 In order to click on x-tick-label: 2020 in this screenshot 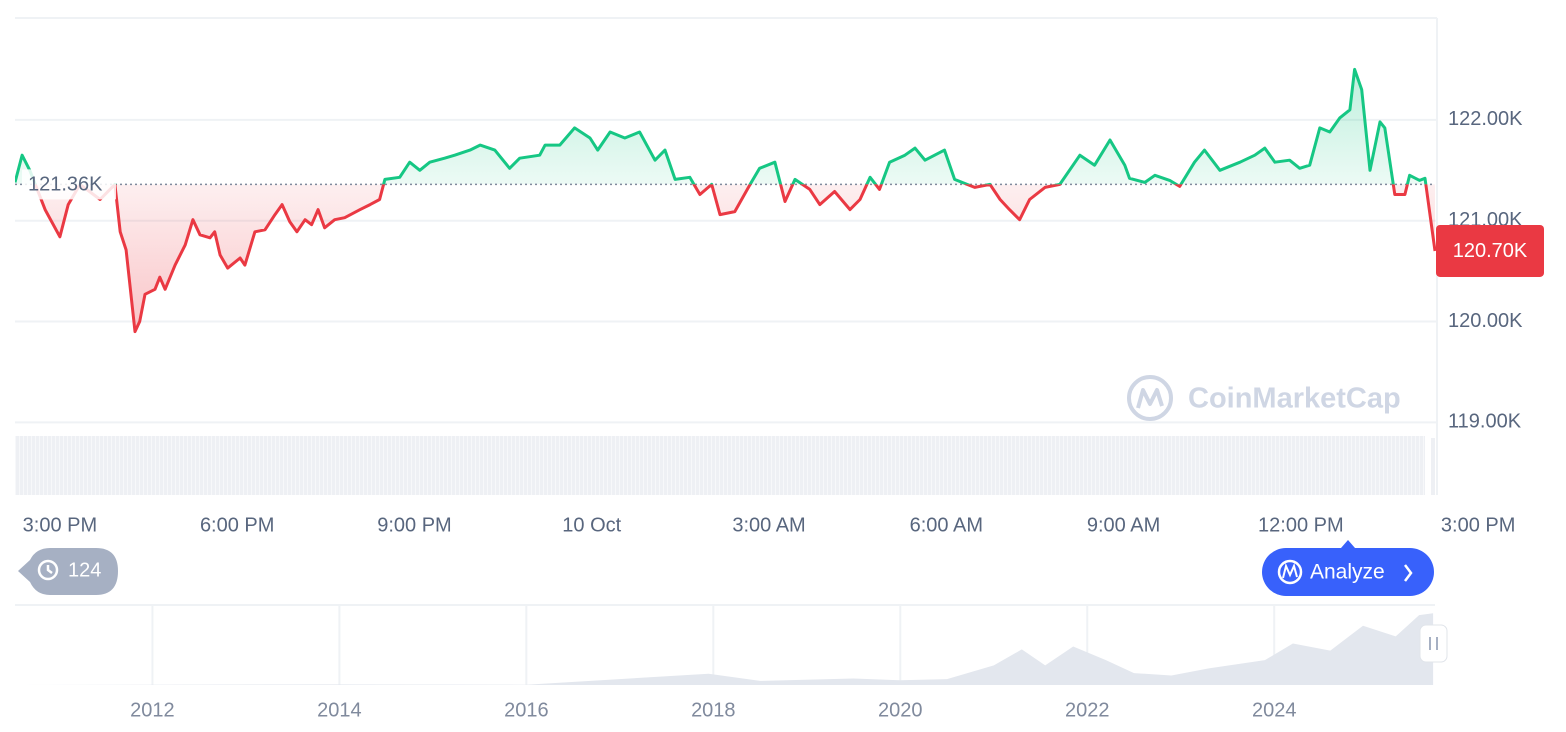, I will do `click(900, 710)`.